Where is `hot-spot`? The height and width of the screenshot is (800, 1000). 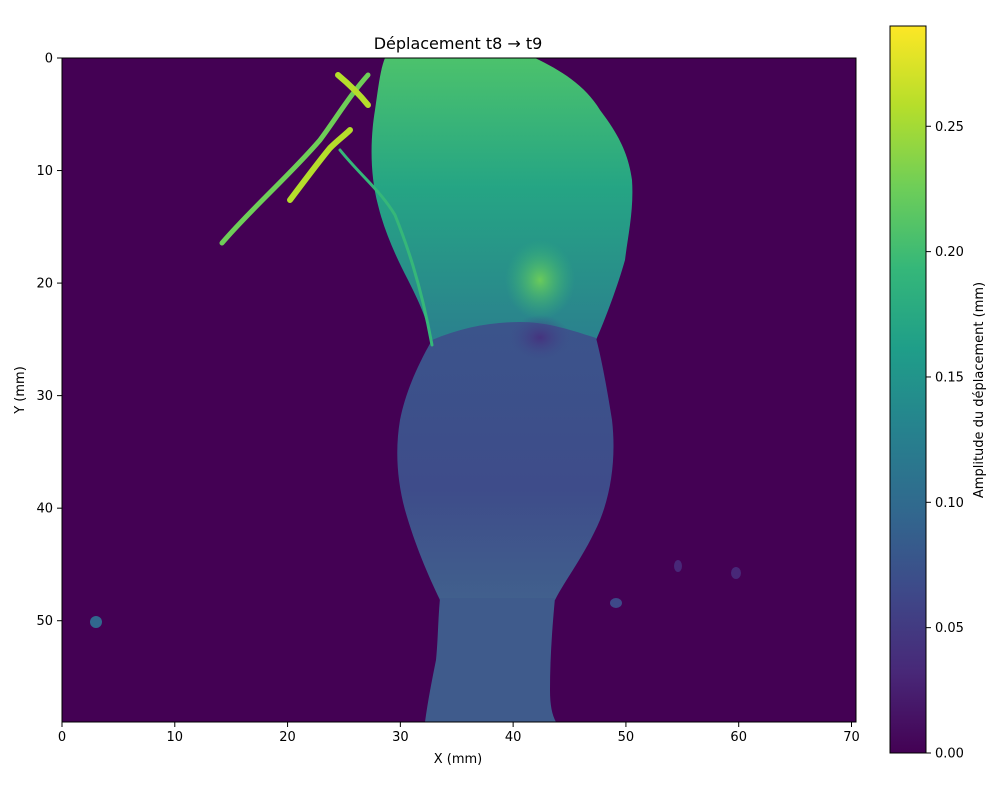
hot-spot is located at coordinates (540, 280).